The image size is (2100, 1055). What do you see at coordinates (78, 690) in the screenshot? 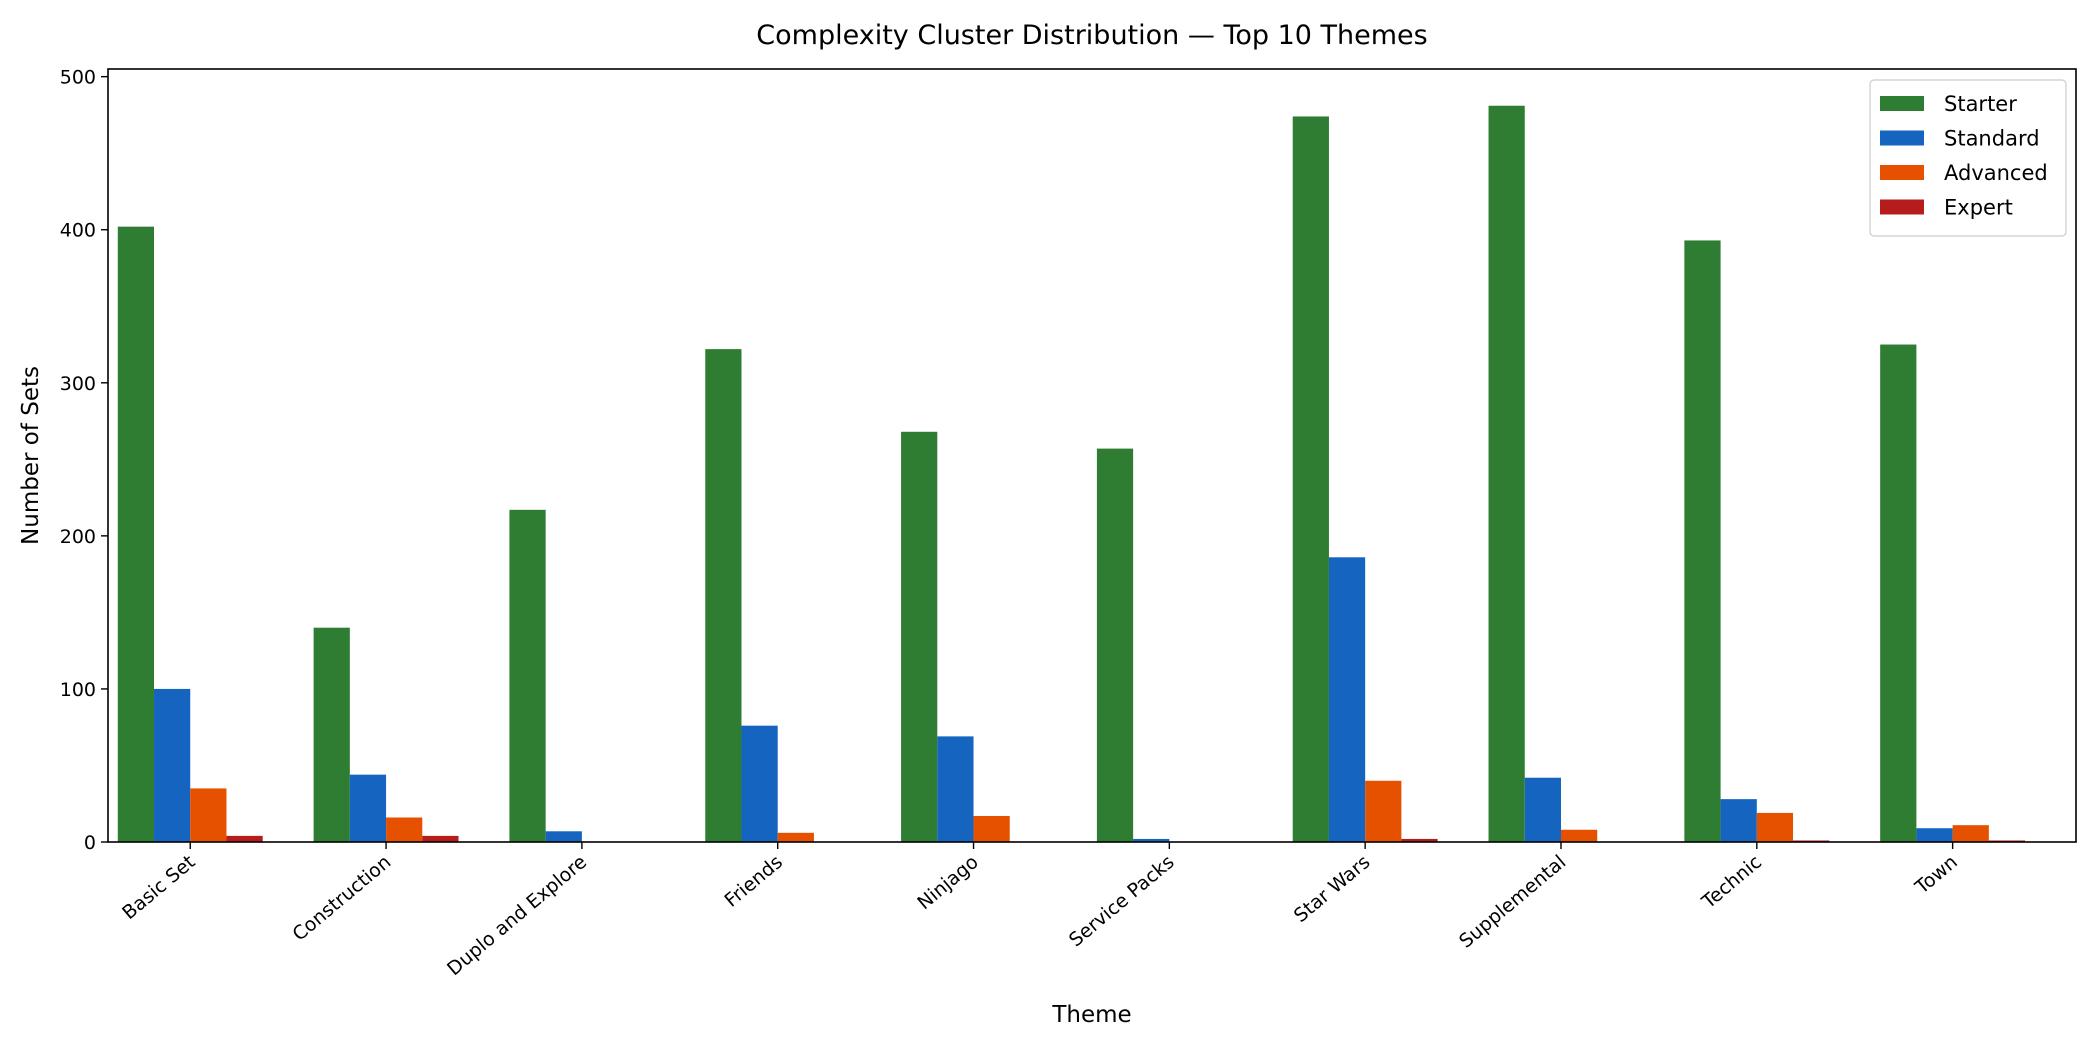
I see `y-tick-label: 100` at bounding box center [78, 690].